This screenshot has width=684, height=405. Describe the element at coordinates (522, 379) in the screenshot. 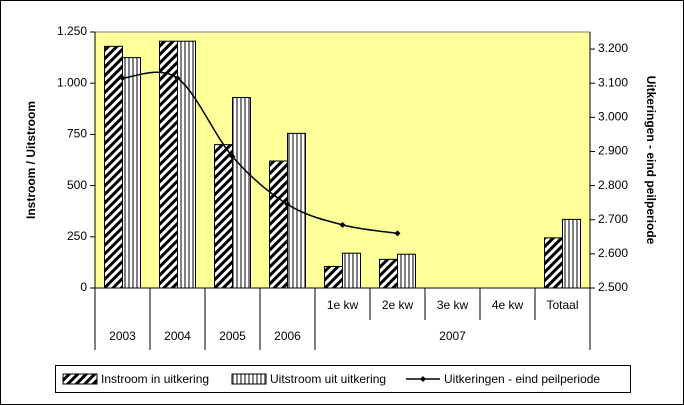

I see `legend-label: Uitkeringen - eind peilperiode` at that location.